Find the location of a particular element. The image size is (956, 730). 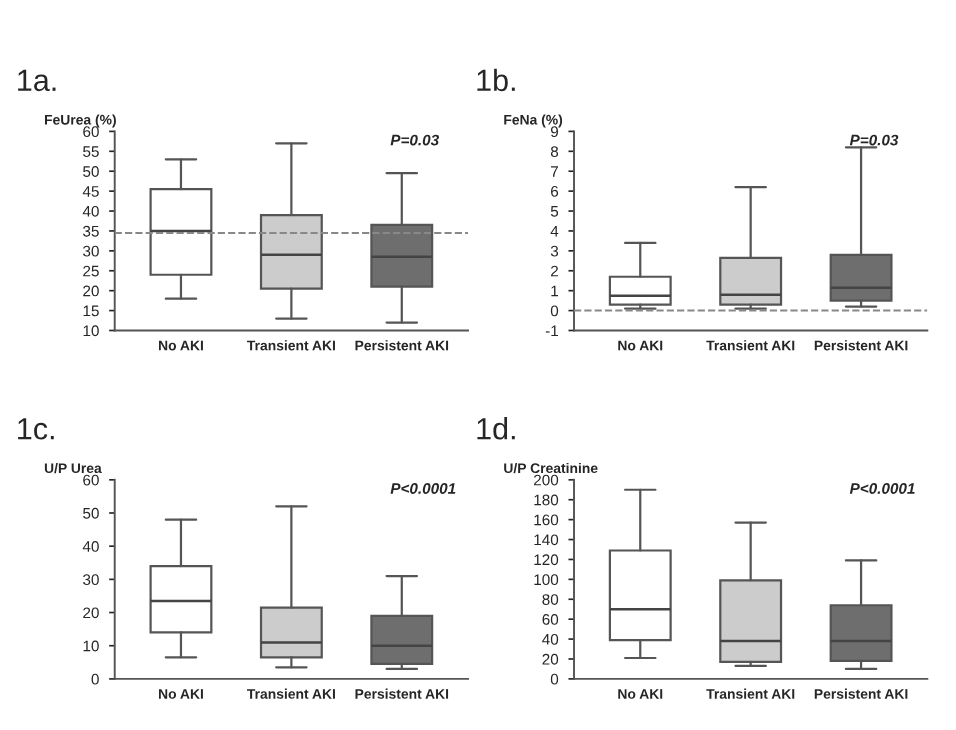

chart-title: 1a. is located at coordinates (37, 80).